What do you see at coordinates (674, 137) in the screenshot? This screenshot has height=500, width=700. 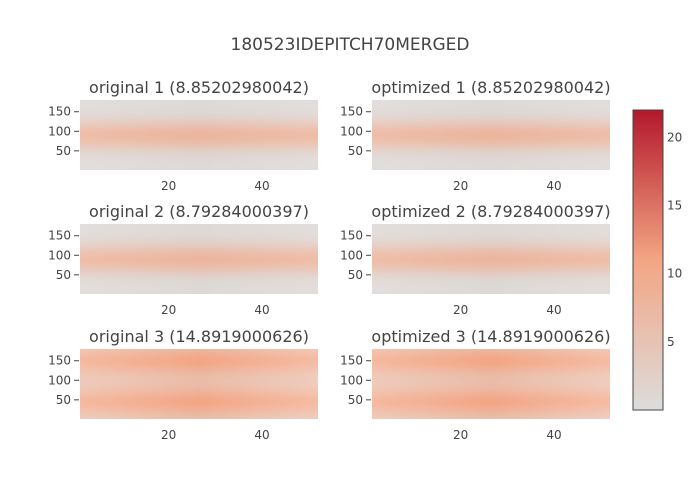 I see `colorbar-tick-label: 20` at bounding box center [674, 137].